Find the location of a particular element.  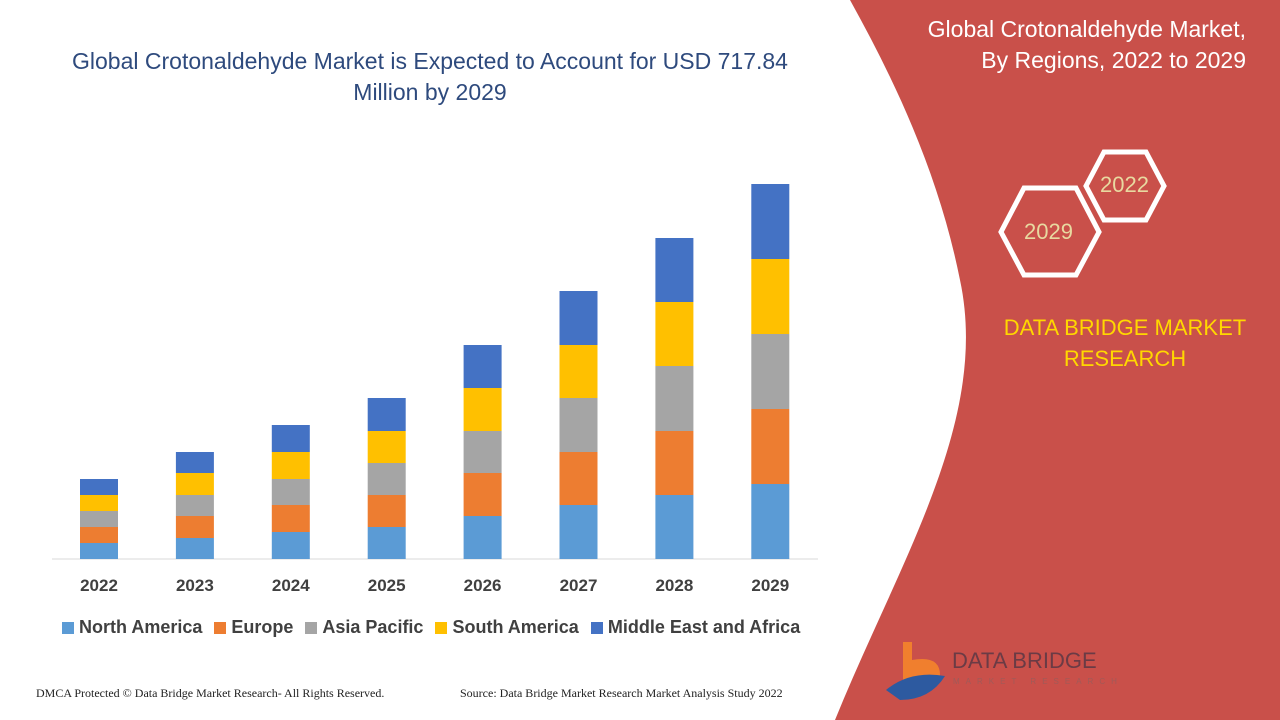

hexagon-2029 is located at coordinates (1050, 231).